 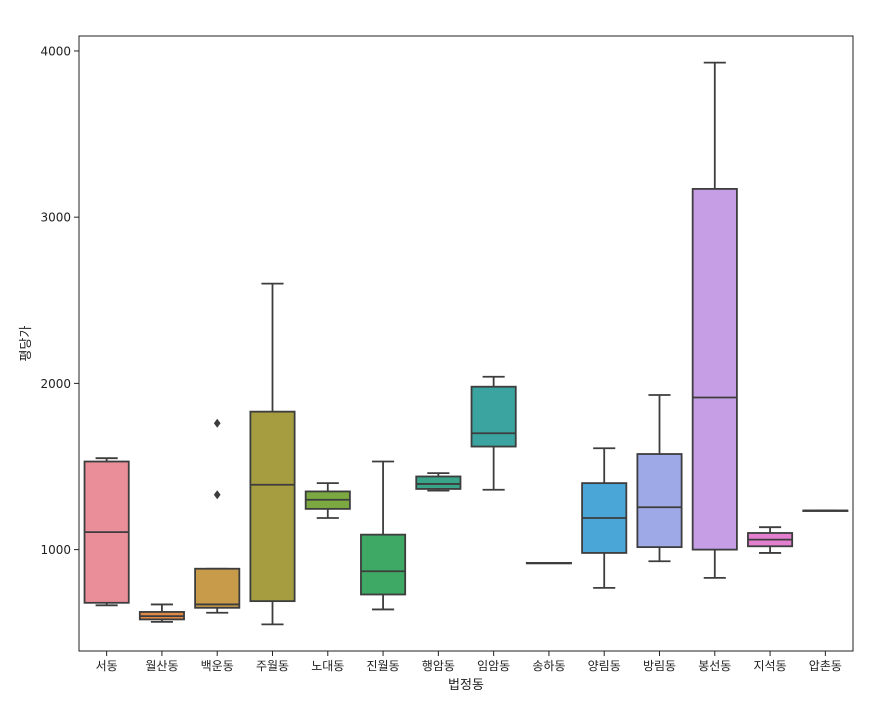 I want to click on y-tick-label: 2000, so click(x=55, y=384).